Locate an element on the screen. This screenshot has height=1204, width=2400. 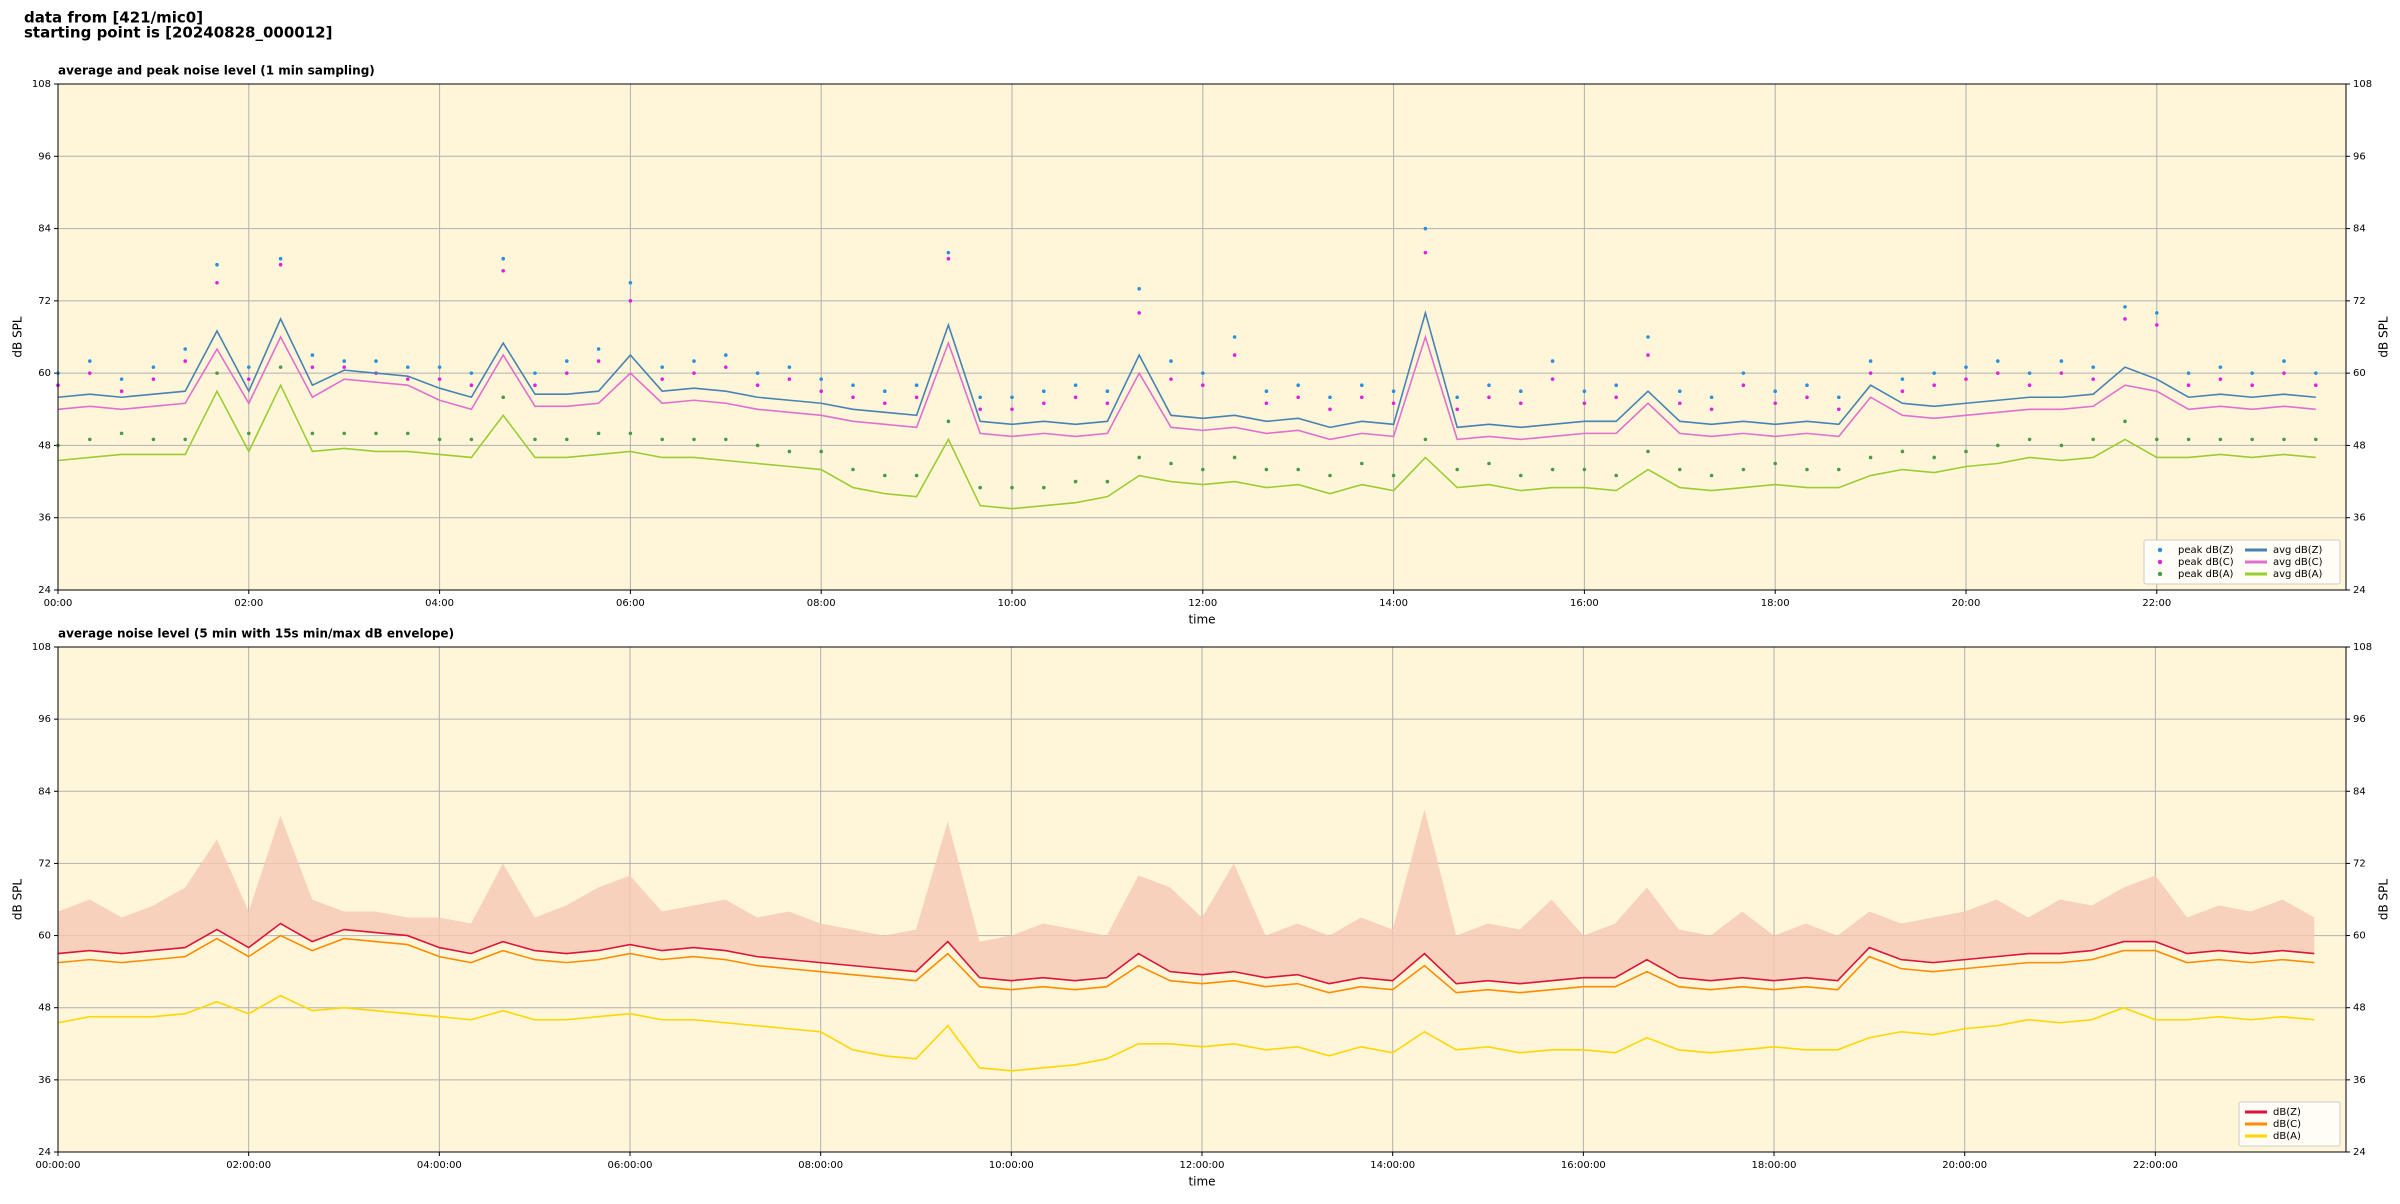
legend-label: dB(Z) is located at coordinates (2287, 1112).